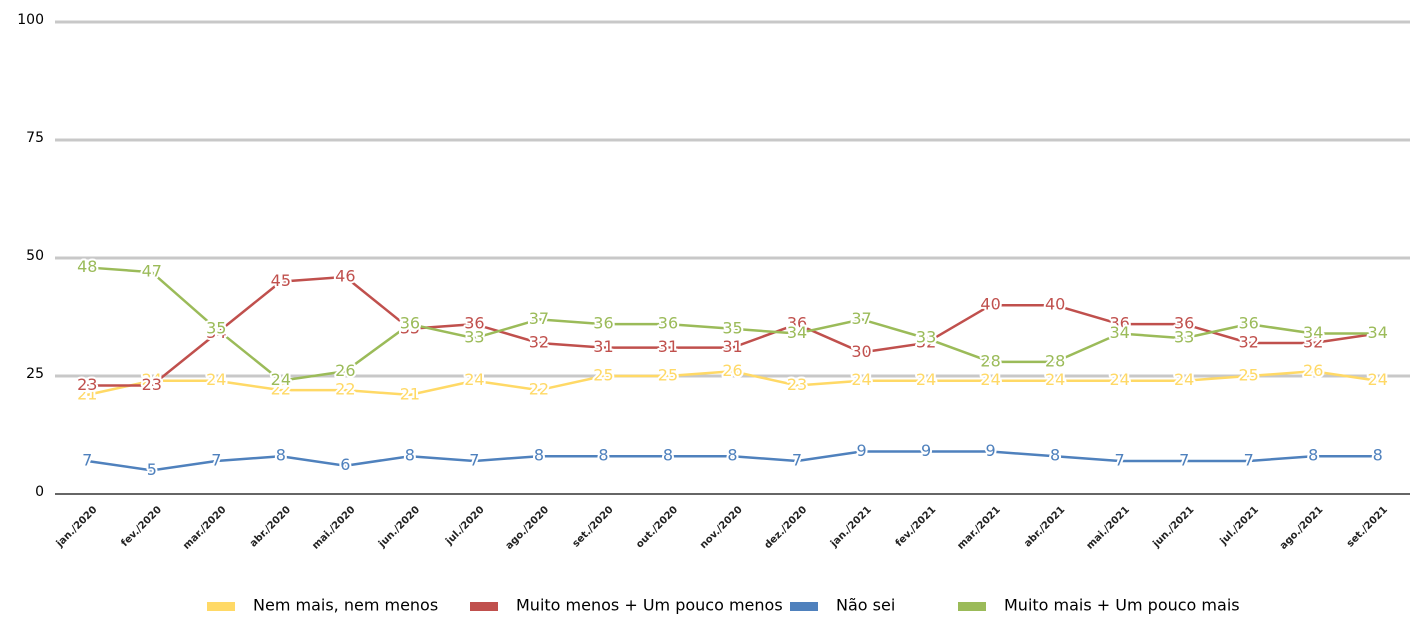 The image size is (1421, 621). Describe the element at coordinates (77, 527) in the screenshot. I see `x-tick-label: jan./2020` at that location.